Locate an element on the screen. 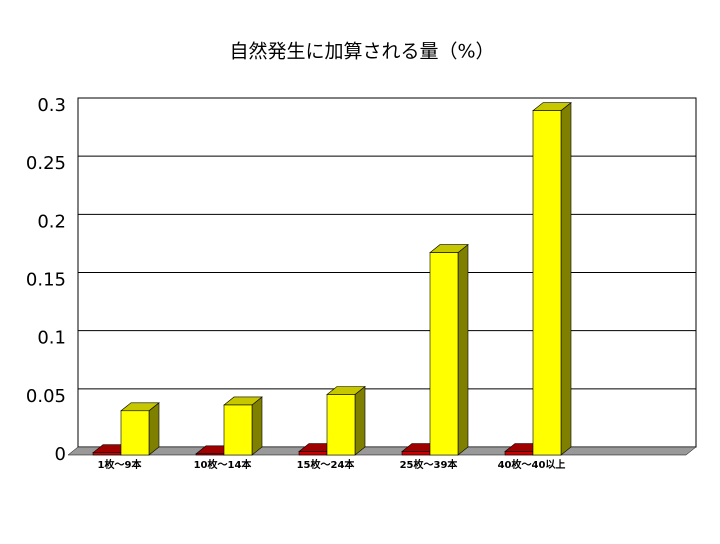  x-tick-label: 40枚～40以上 is located at coordinates (532, 464).